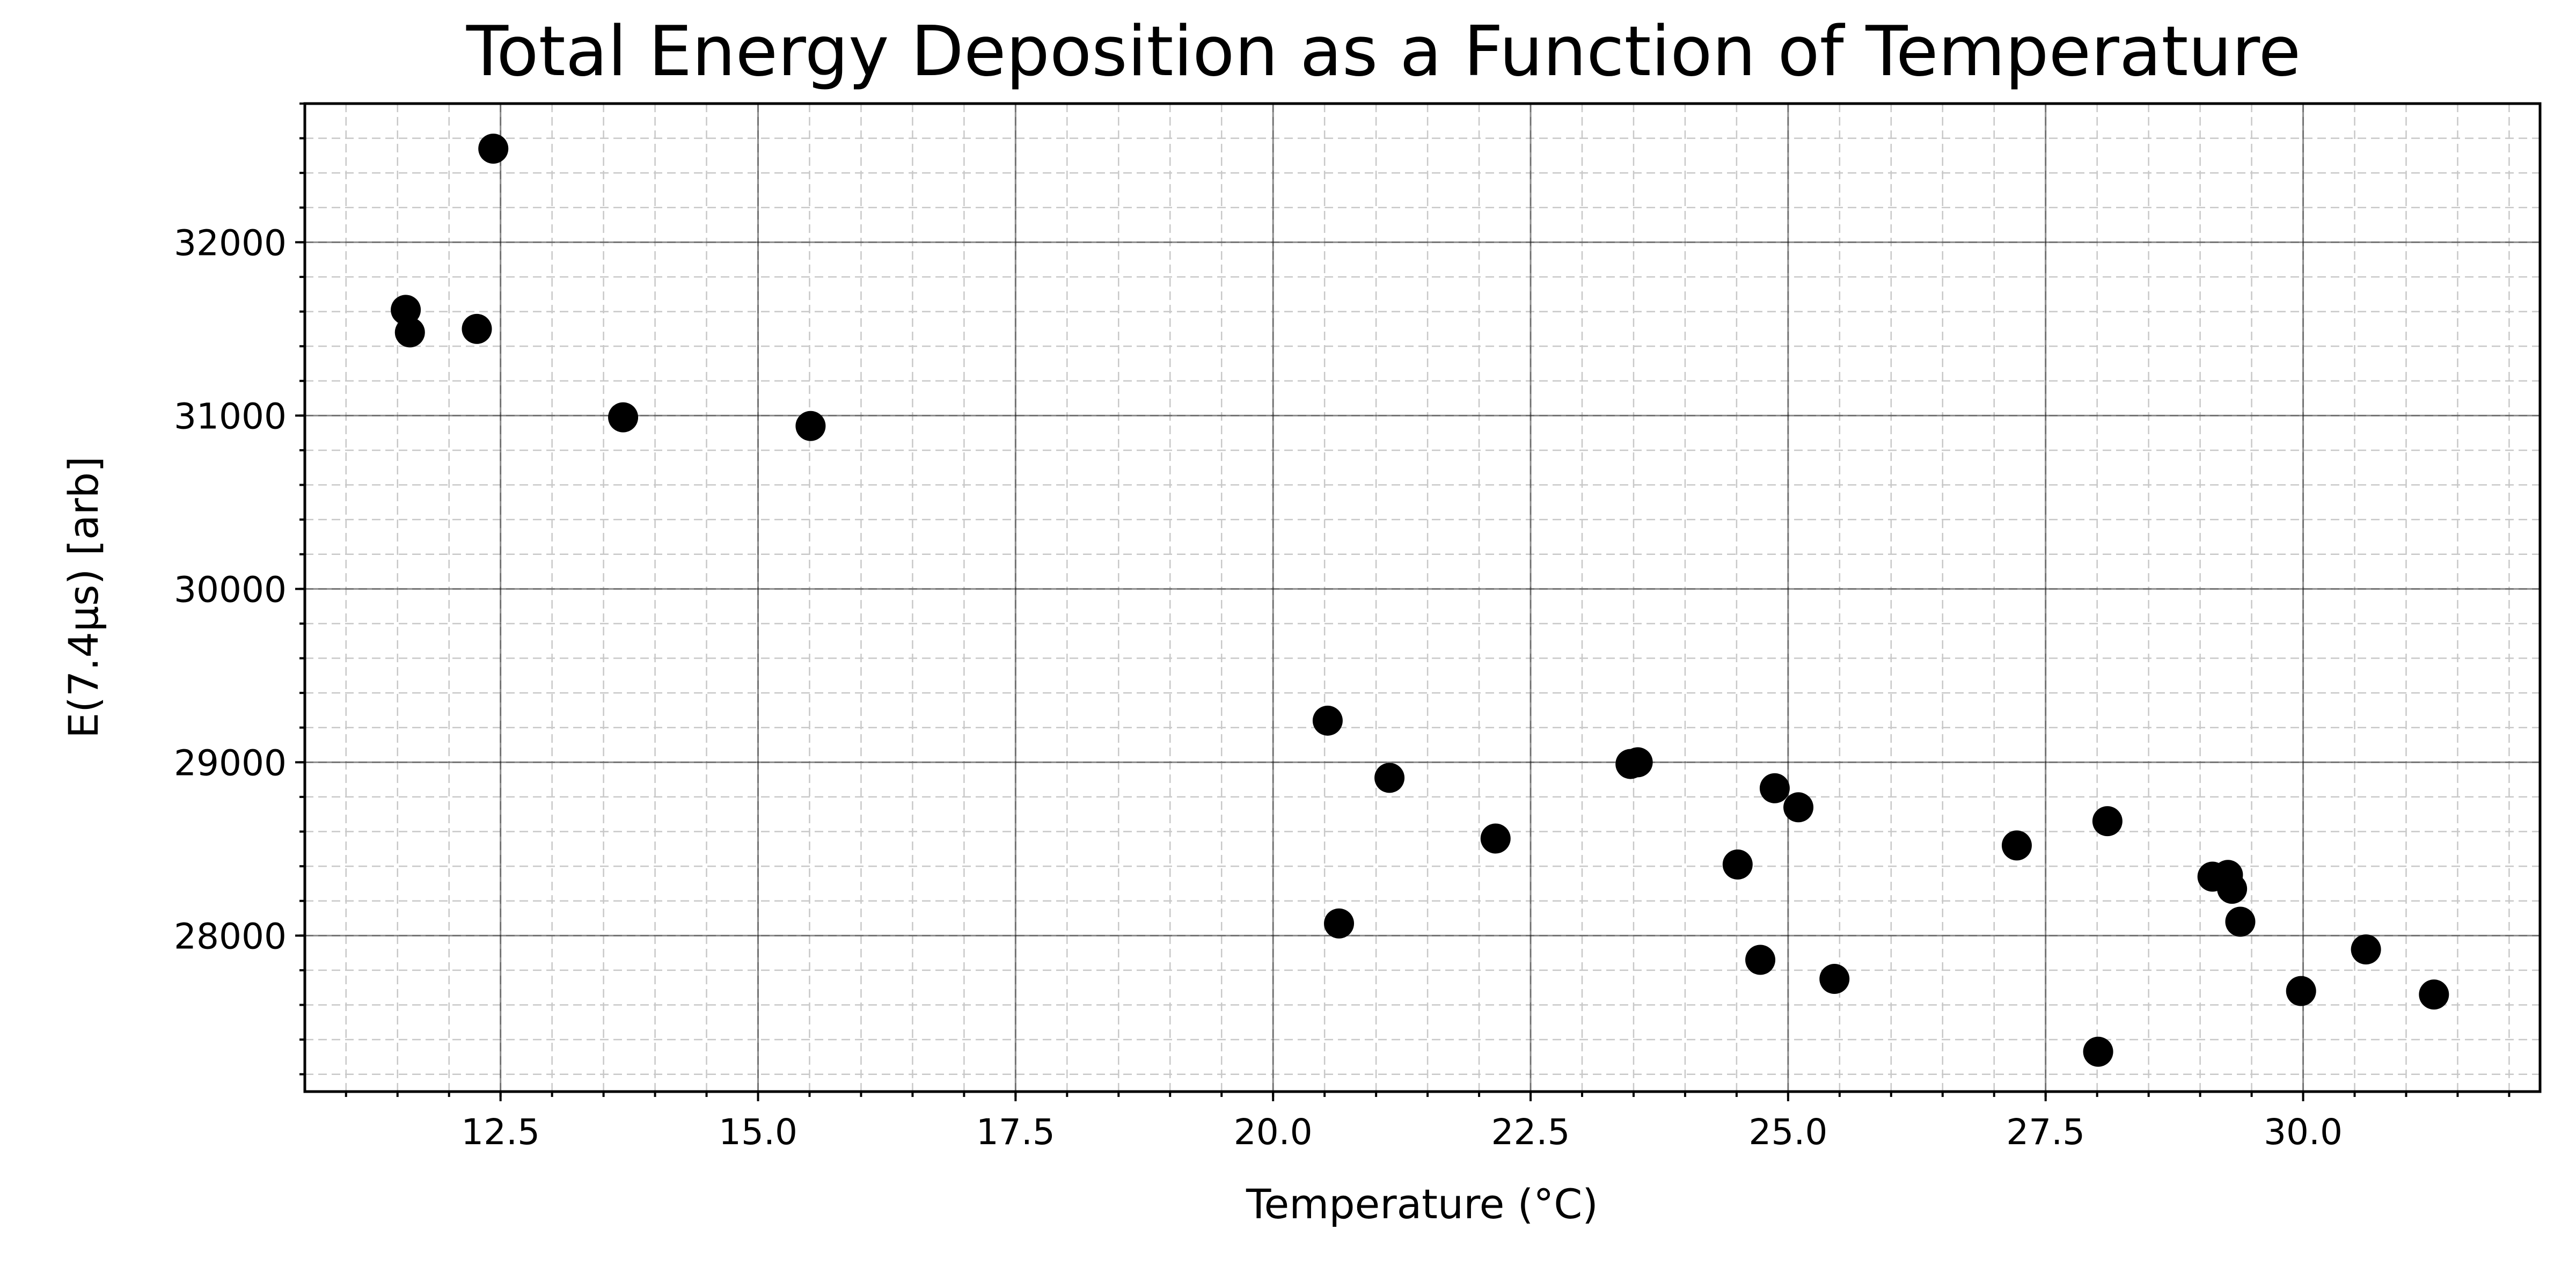 This screenshot has width=2576, height=1288. What do you see at coordinates (230, 416) in the screenshot?
I see `y-tick-label: 31000` at bounding box center [230, 416].